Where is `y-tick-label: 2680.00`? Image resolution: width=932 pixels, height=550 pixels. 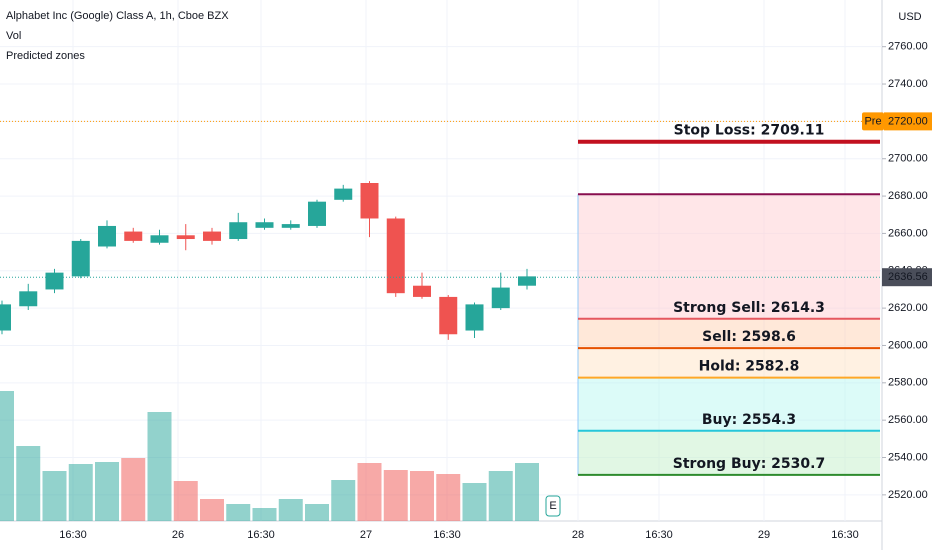
y-tick-label: 2680.00 is located at coordinates (908, 196).